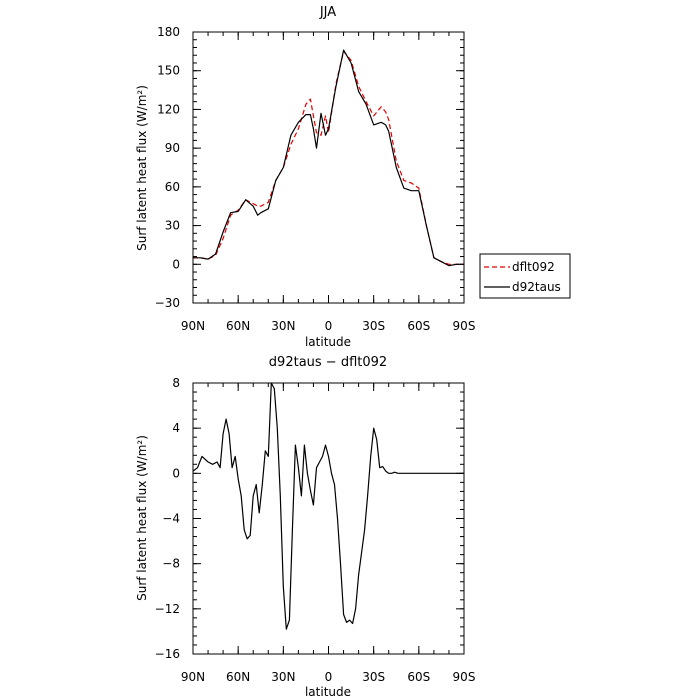 This screenshot has width=700, height=700. What do you see at coordinates (328, 692) in the screenshot?
I see `bottom-x-axis-label: latitude` at bounding box center [328, 692].